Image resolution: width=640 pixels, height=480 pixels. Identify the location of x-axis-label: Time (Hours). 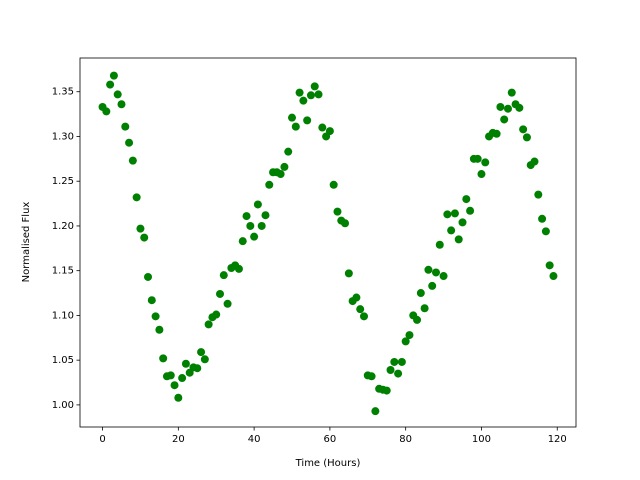
(328, 463).